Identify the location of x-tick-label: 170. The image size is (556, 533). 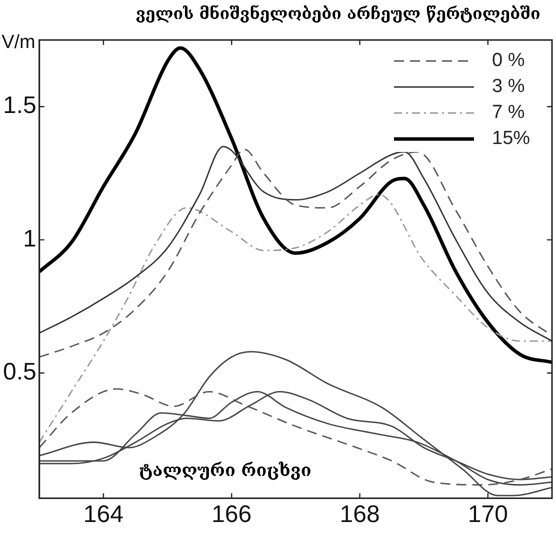
(488, 514).